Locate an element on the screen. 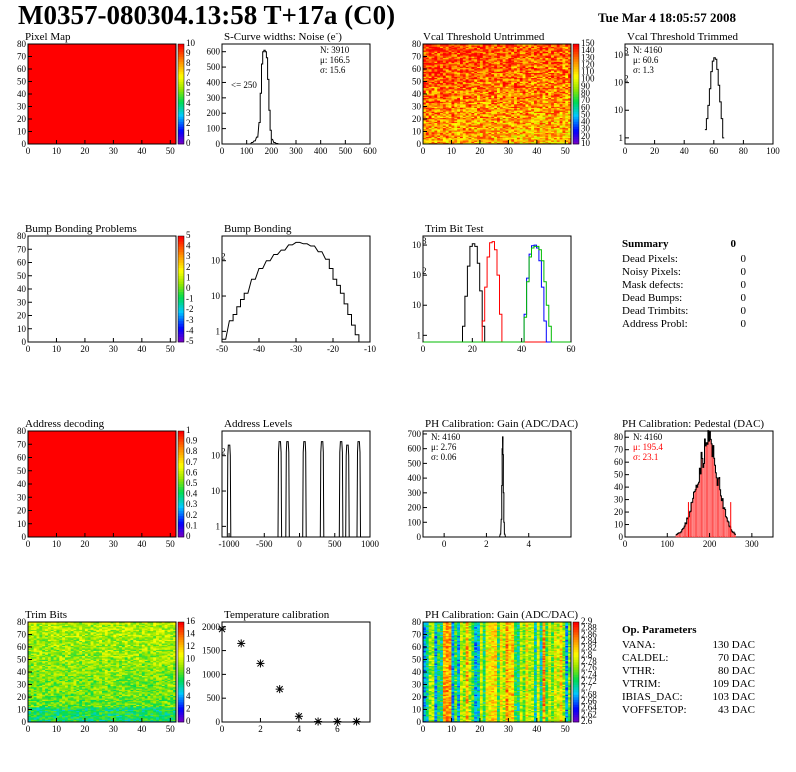  x-tick-label: -20 is located at coordinates (333, 349).